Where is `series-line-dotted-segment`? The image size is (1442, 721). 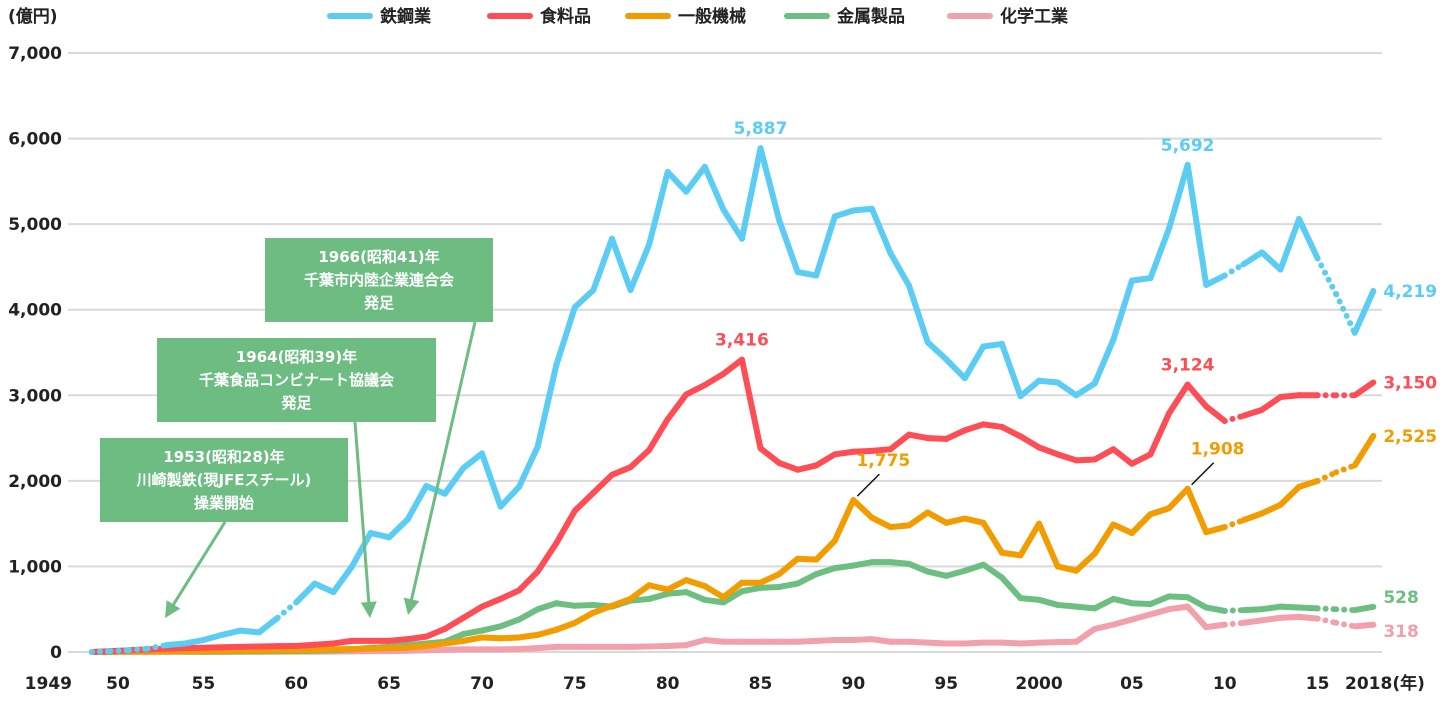 series-line-dotted-segment is located at coordinates (287, 610).